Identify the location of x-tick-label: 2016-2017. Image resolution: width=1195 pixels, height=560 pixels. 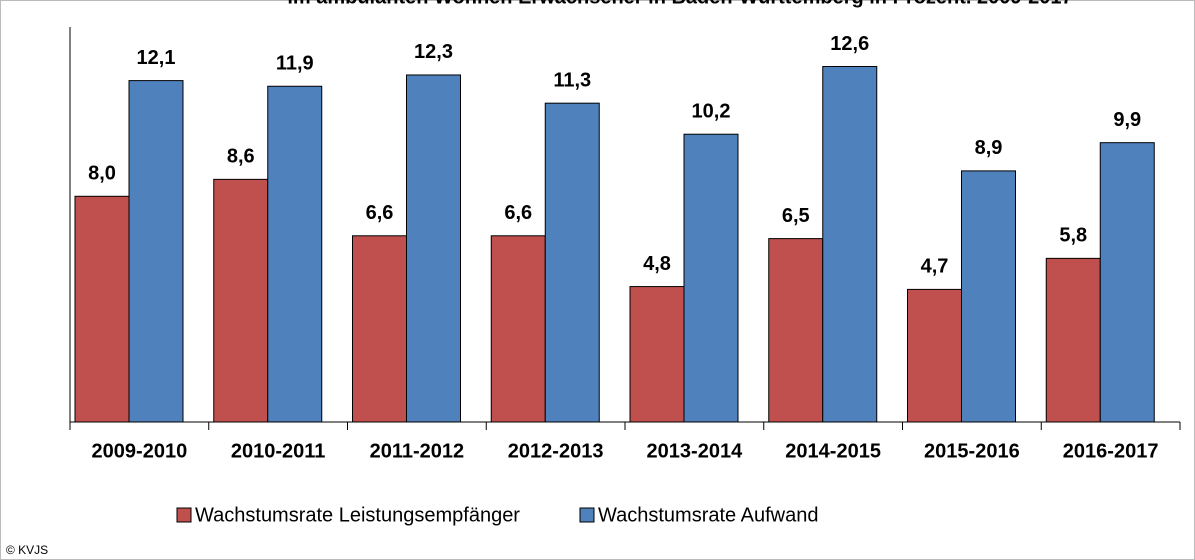
(1111, 451).